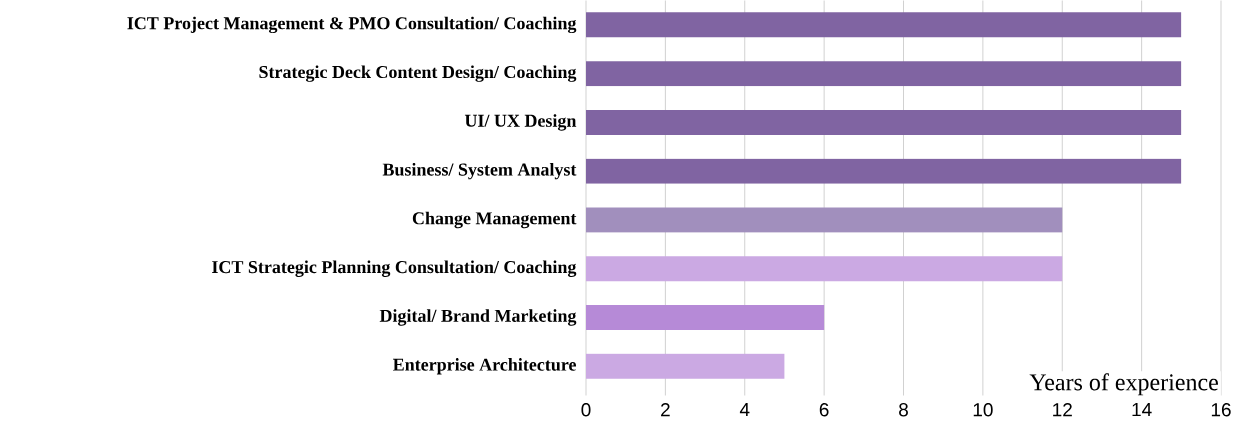 This screenshot has width=1240, height=432. What do you see at coordinates (903, 409) in the screenshot?
I see `x-tick-label: 8` at bounding box center [903, 409].